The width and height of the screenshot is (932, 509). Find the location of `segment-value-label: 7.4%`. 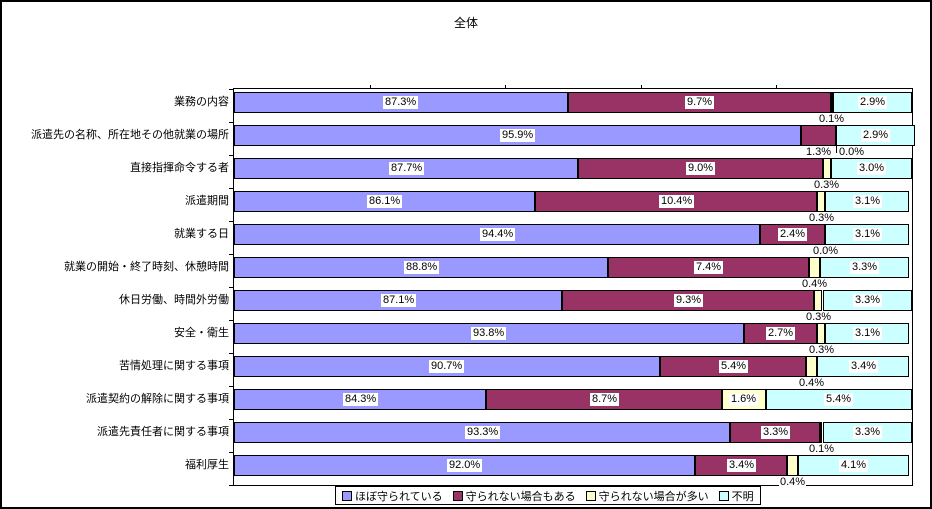

segment-value-label: 7.4% is located at coordinates (709, 267).